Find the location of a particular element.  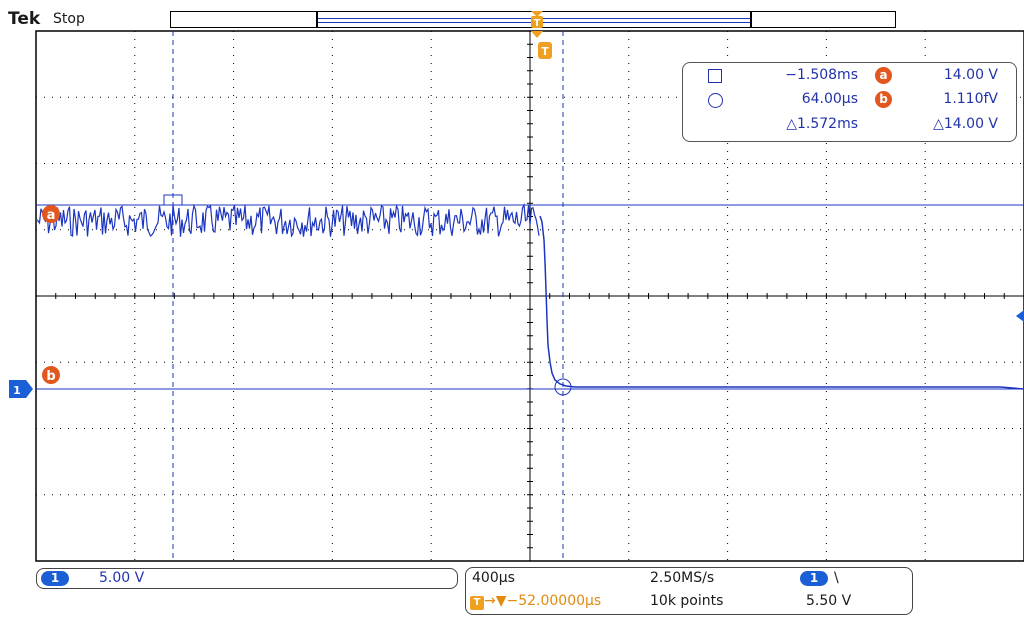

trigger-source-pill: 1 is located at coordinates (814, 578).